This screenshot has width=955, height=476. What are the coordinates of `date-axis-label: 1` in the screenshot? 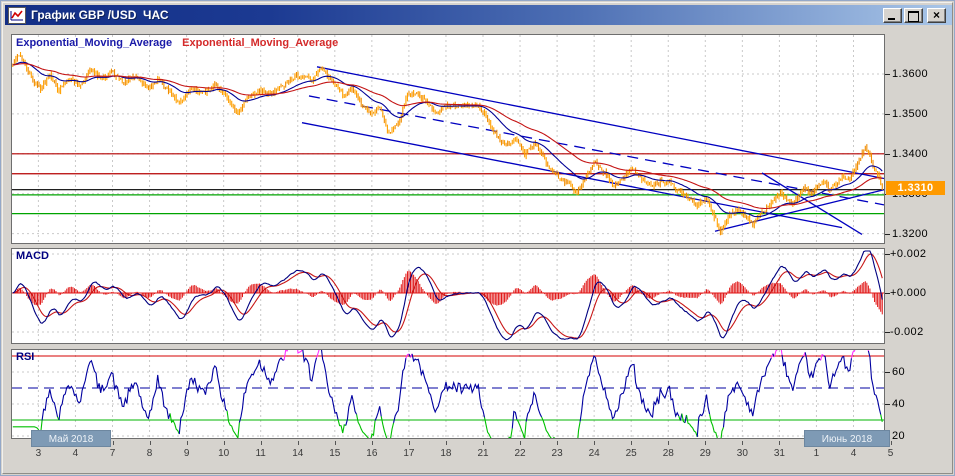 It's located at (816, 453).